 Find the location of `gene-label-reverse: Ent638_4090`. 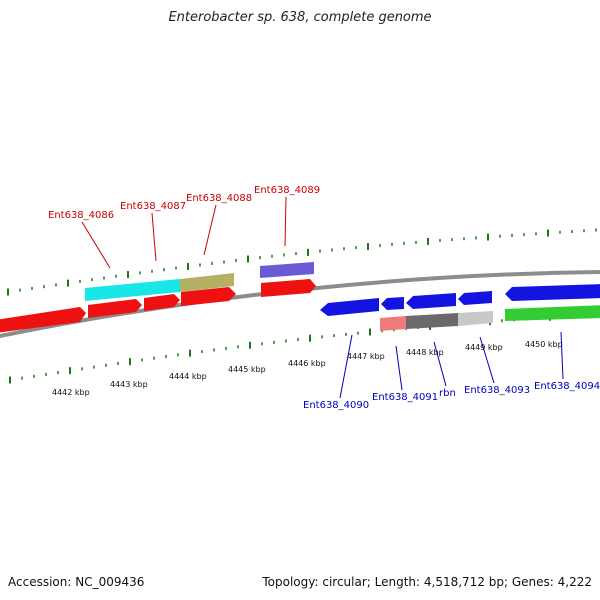

gene-label-reverse: Ent638_4090 is located at coordinates (336, 405).